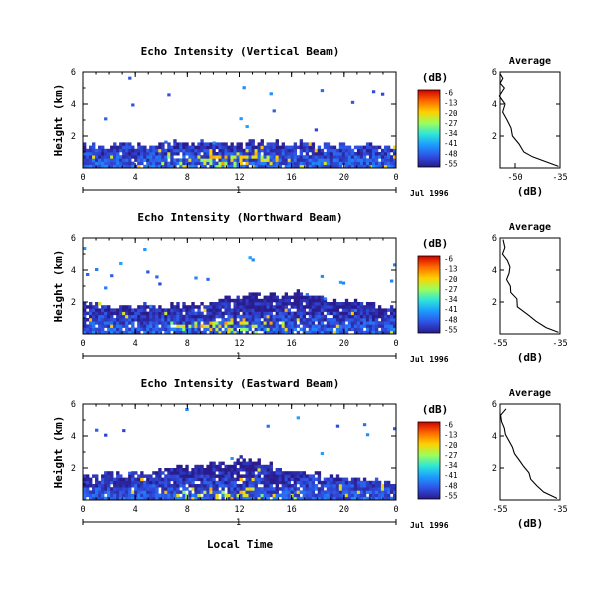 The width and height of the screenshot is (614, 598). Describe the element at coordinates (82, 344) in the screenshot. I see `x-tick-label: 0` at that location.